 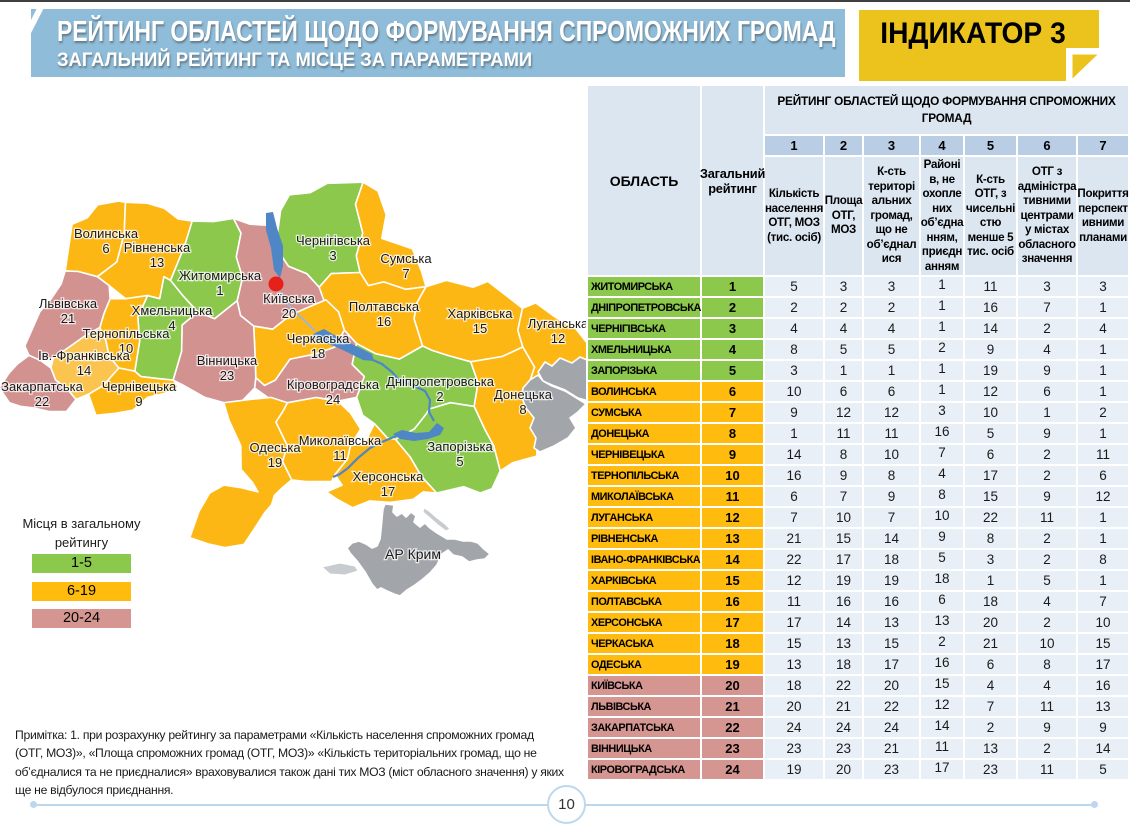 What do you see at coordinates (558, 323) in the screenshot?
I see `svg-text: Луганська` at bounding box center [558, 323].